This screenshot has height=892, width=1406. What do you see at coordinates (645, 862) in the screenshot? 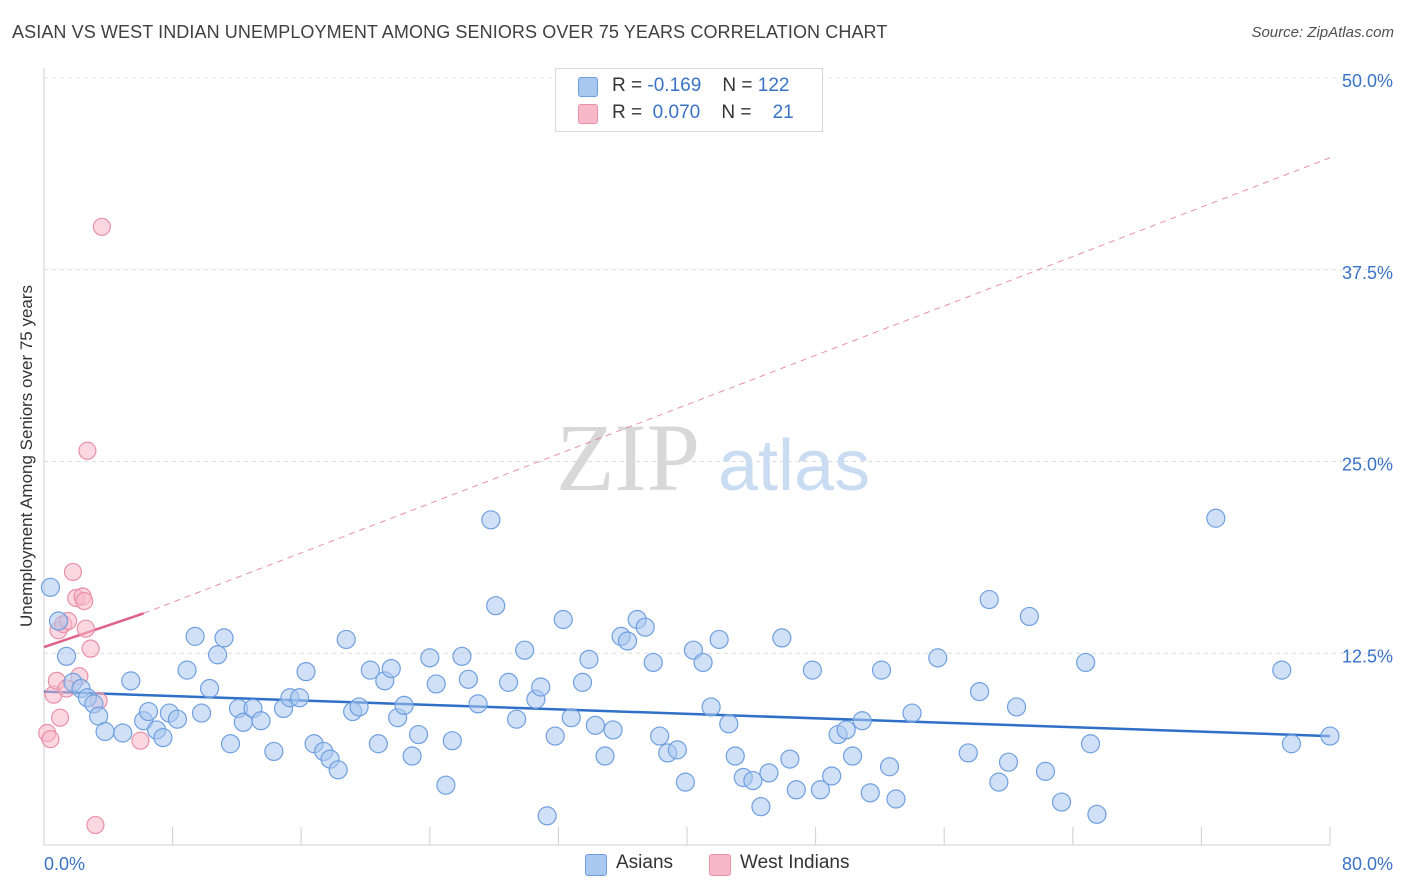
I see `bottom-label-asians: Asians` at bounding box center [645, 862].